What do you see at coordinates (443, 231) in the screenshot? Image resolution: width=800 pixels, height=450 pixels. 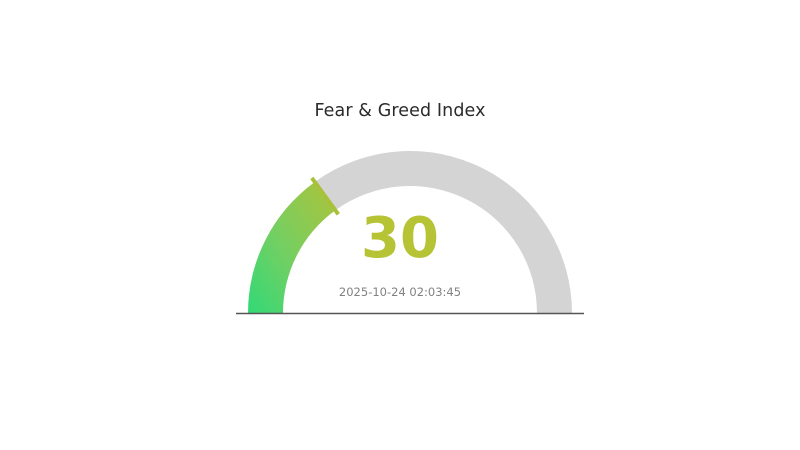 I see `gauge-track-arc` at bounding box center [443, 231].